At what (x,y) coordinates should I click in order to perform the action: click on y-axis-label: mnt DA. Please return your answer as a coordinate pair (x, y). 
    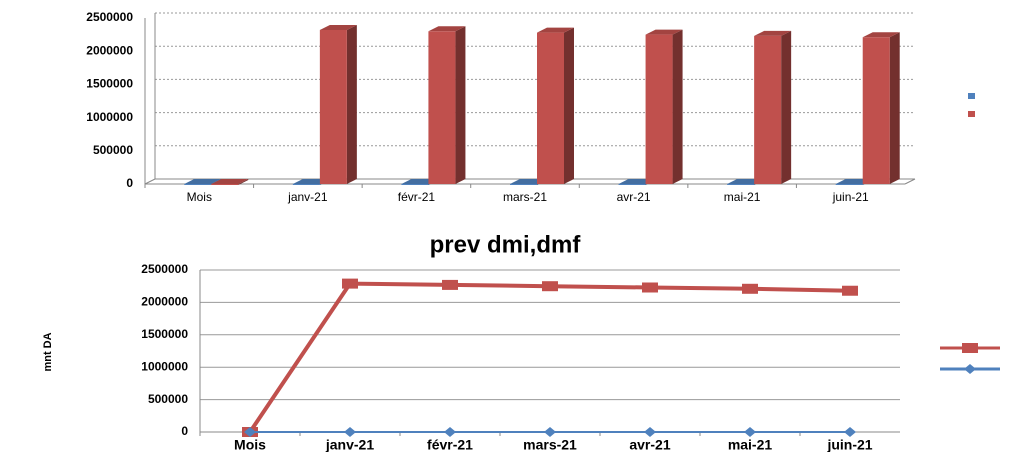
    Looking at the image, I should click on (48, 351).